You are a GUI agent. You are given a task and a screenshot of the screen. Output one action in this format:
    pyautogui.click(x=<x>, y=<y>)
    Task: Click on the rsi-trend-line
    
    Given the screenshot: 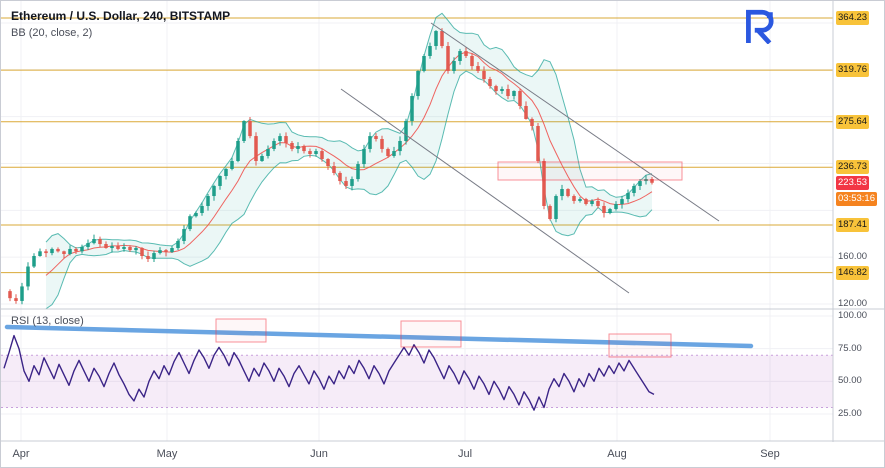 What is the action you would take?
    pyautogui.click(x=379, y=336)
    